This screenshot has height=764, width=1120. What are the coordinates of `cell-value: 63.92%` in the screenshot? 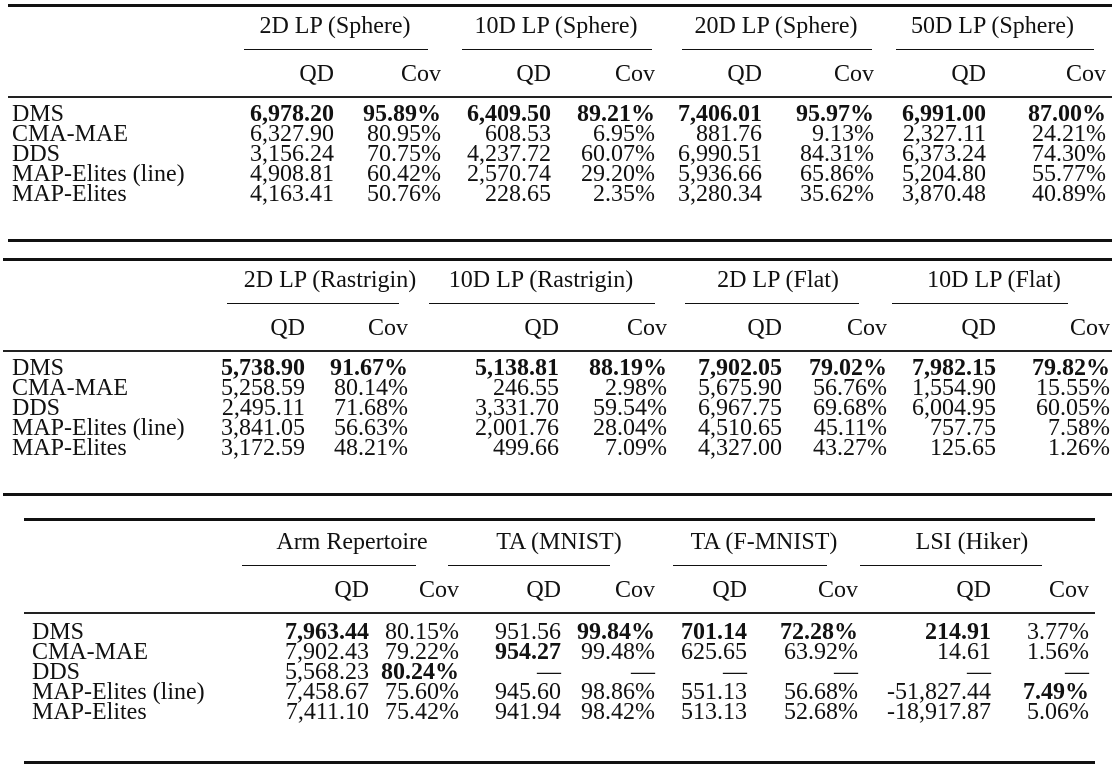 It's located at (821, 652).